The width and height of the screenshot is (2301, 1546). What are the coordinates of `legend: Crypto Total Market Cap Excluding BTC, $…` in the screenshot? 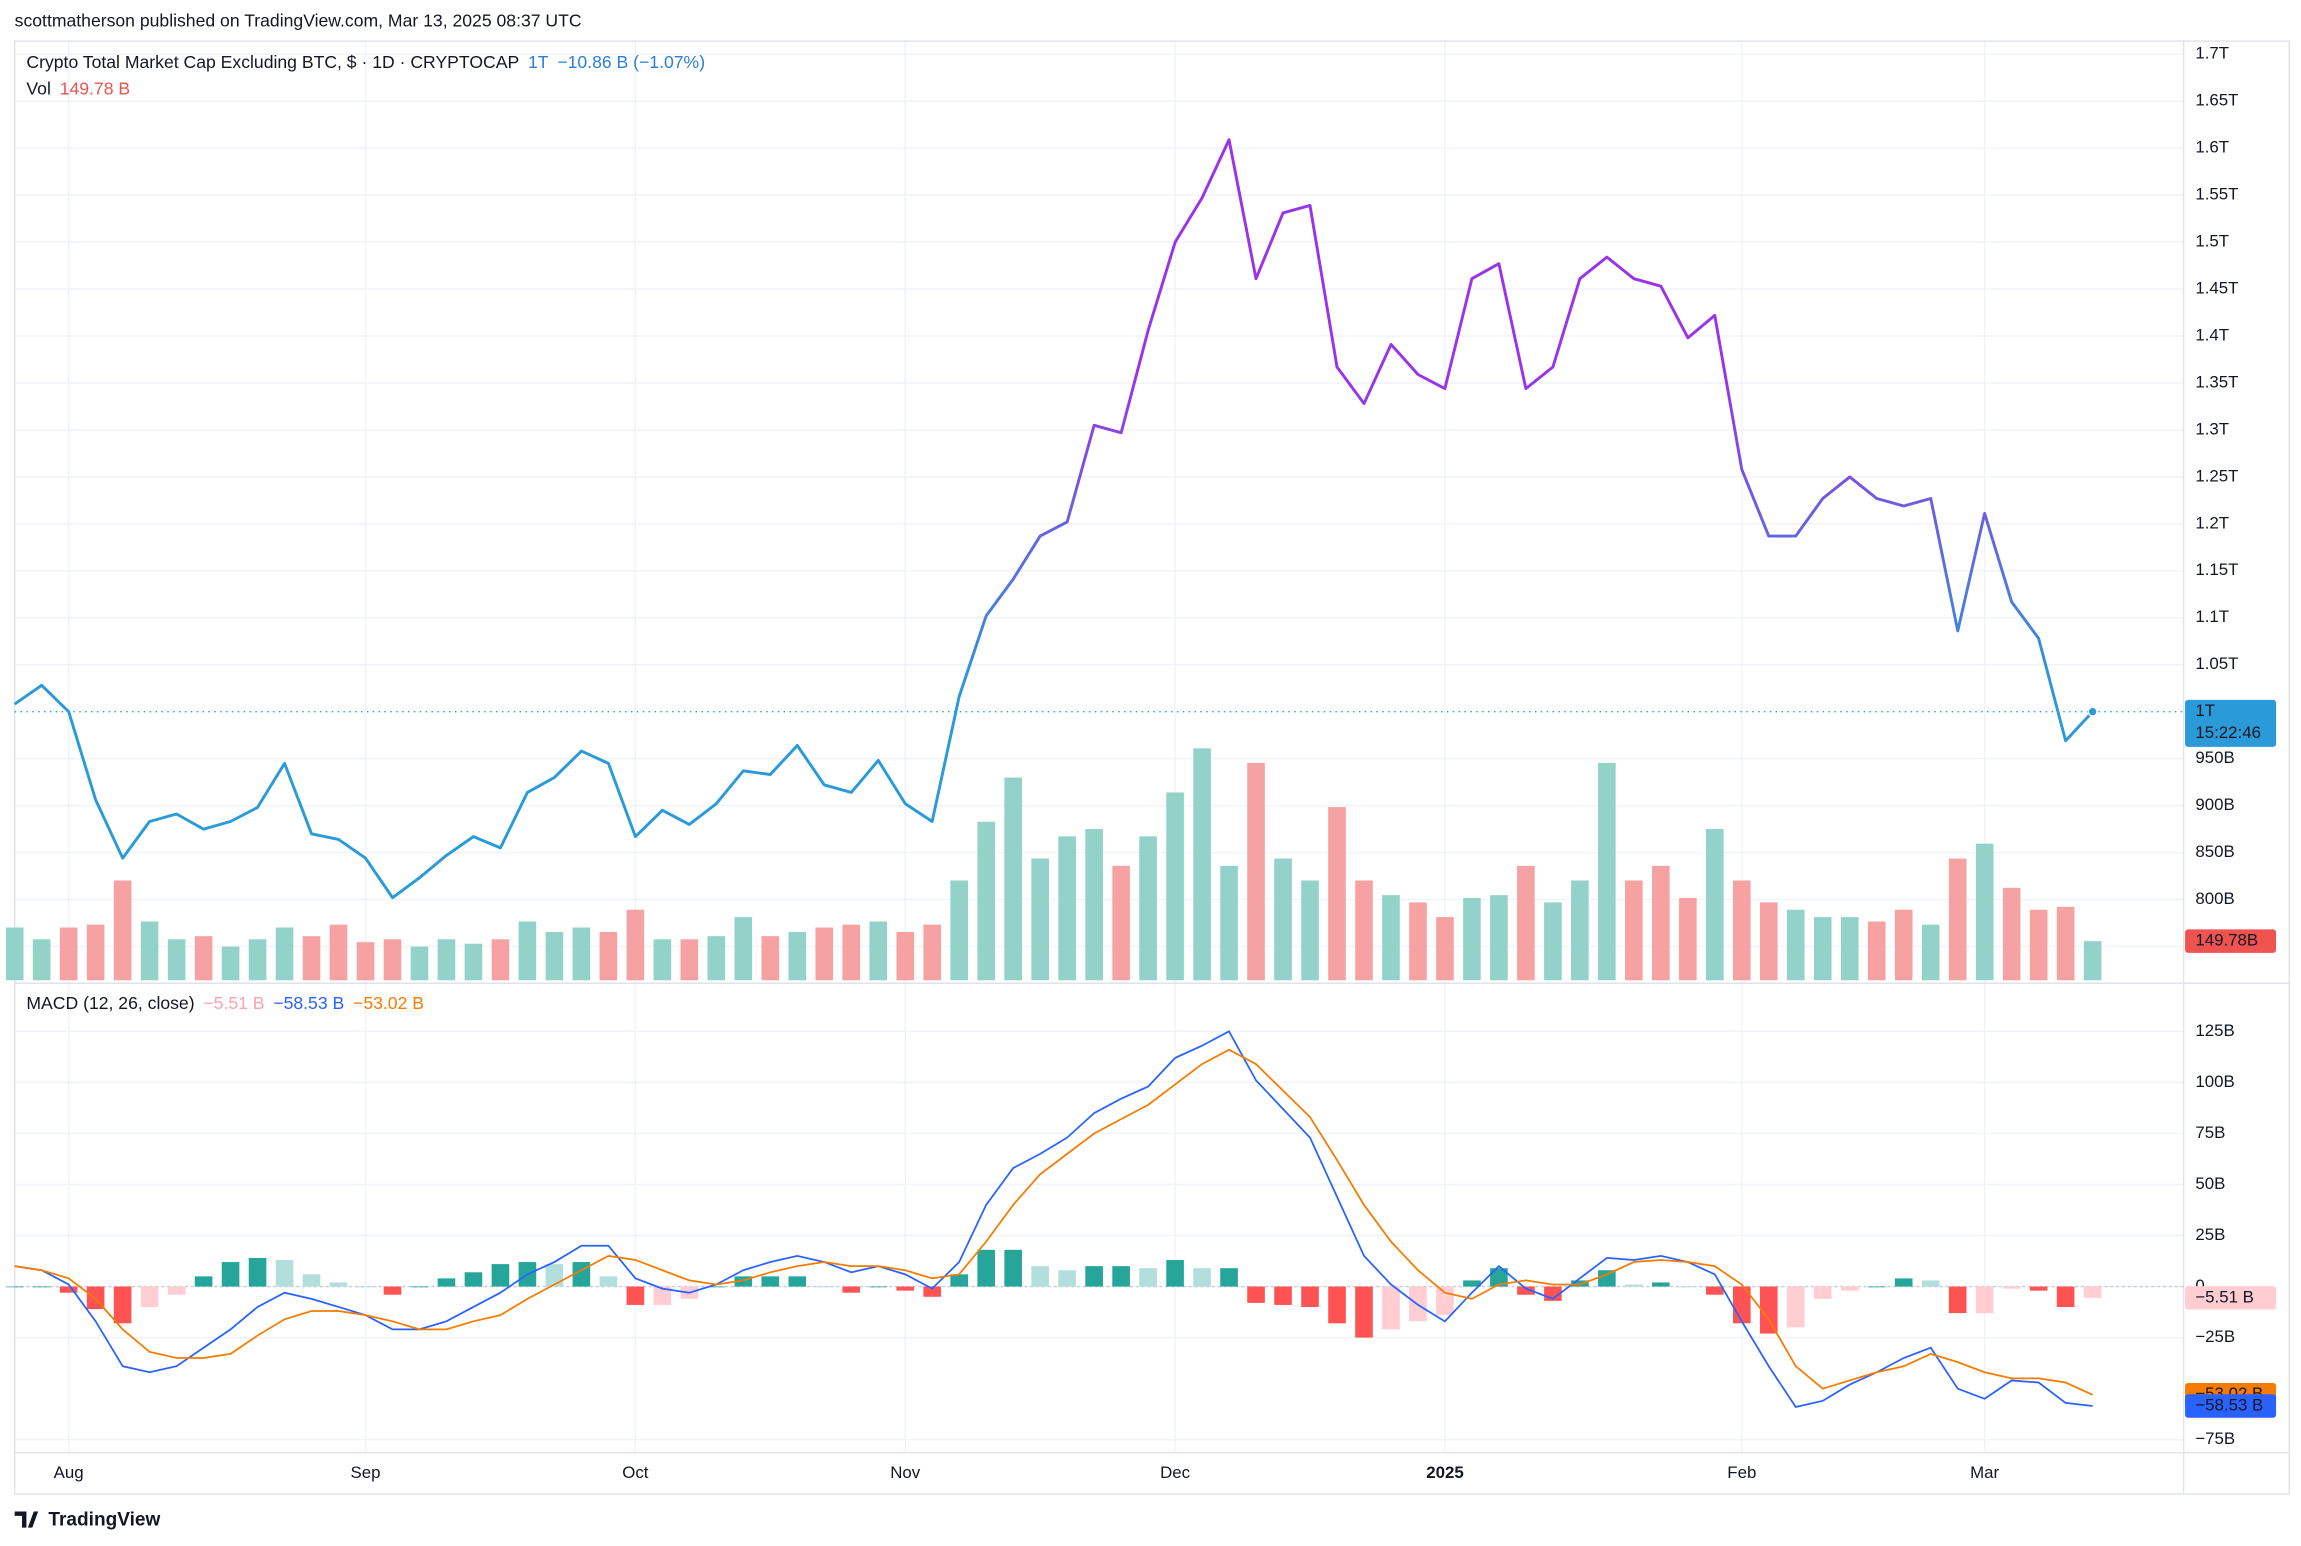 It's located at (365, 62).